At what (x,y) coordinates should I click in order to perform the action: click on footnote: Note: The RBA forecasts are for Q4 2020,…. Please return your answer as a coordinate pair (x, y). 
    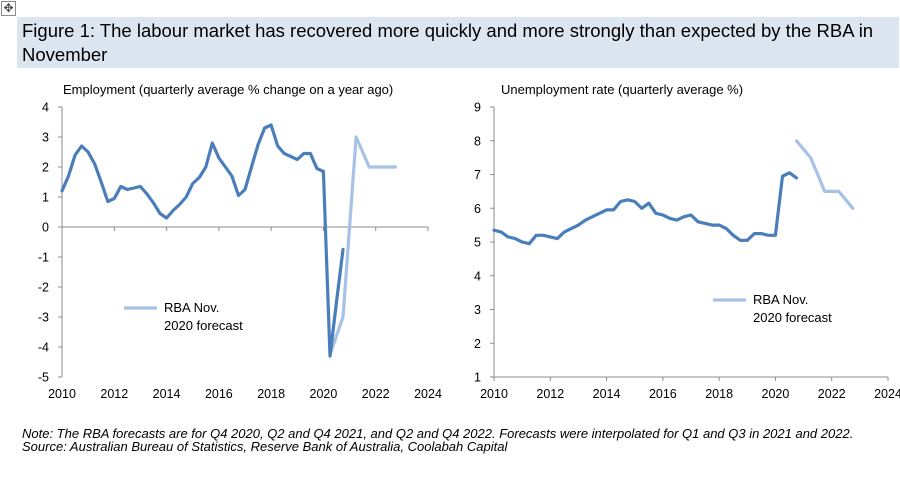
    Looking at the image, I should click on (457, 440).